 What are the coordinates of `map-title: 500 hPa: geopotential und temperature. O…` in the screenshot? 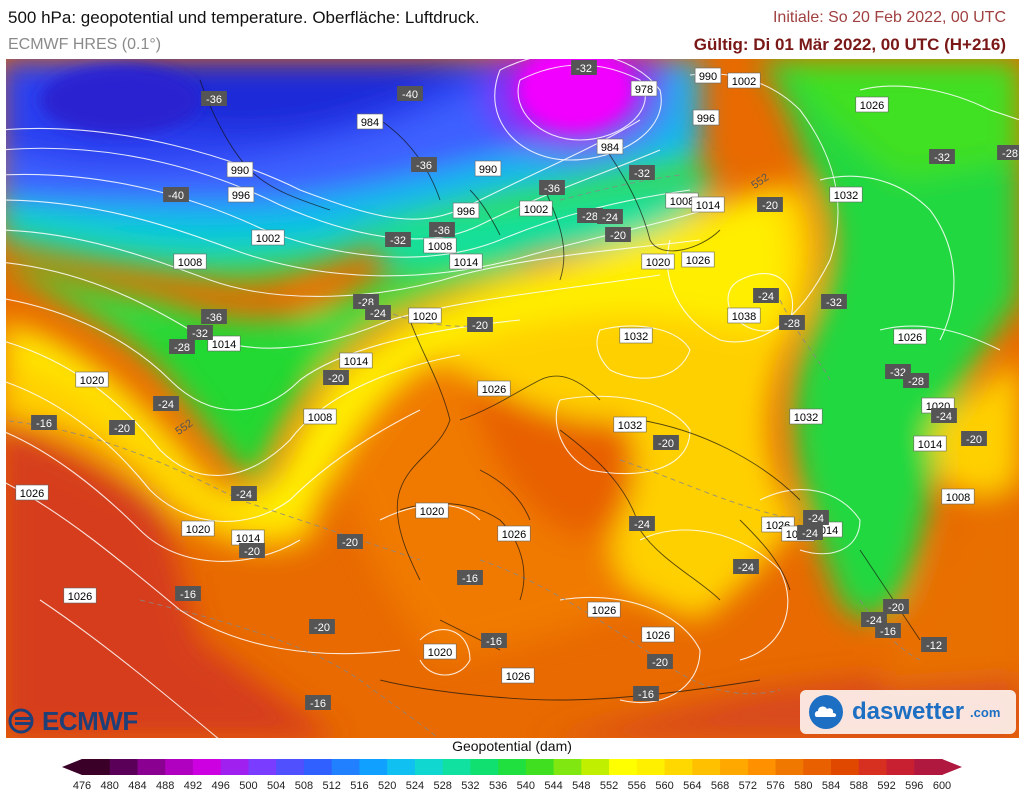 It's located at (244, 17).